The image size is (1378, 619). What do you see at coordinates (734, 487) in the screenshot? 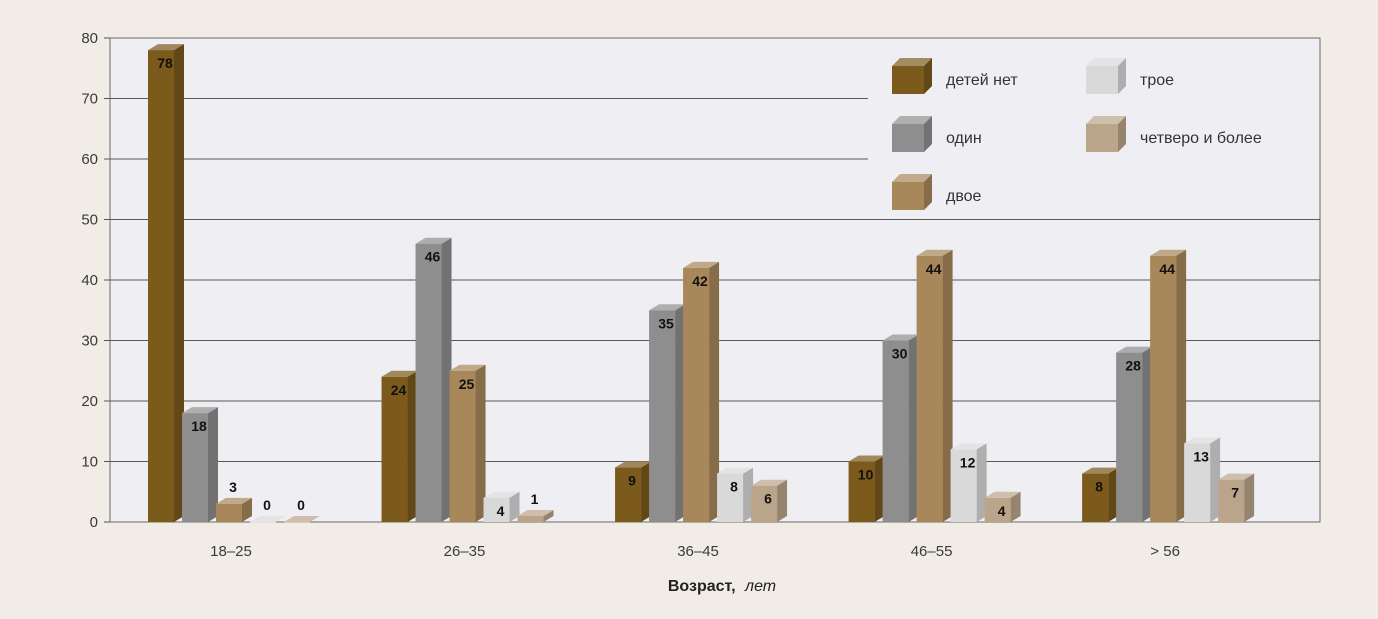
I see `data-label: 8` at bounding box center [734, 487].